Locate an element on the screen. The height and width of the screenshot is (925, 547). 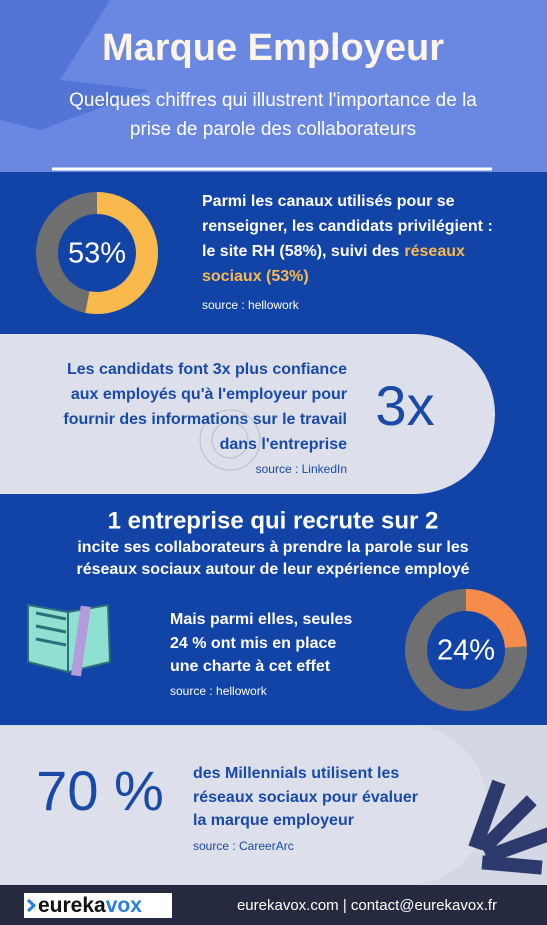
source: source : LinkedIn is located at coordinates (301, 469).